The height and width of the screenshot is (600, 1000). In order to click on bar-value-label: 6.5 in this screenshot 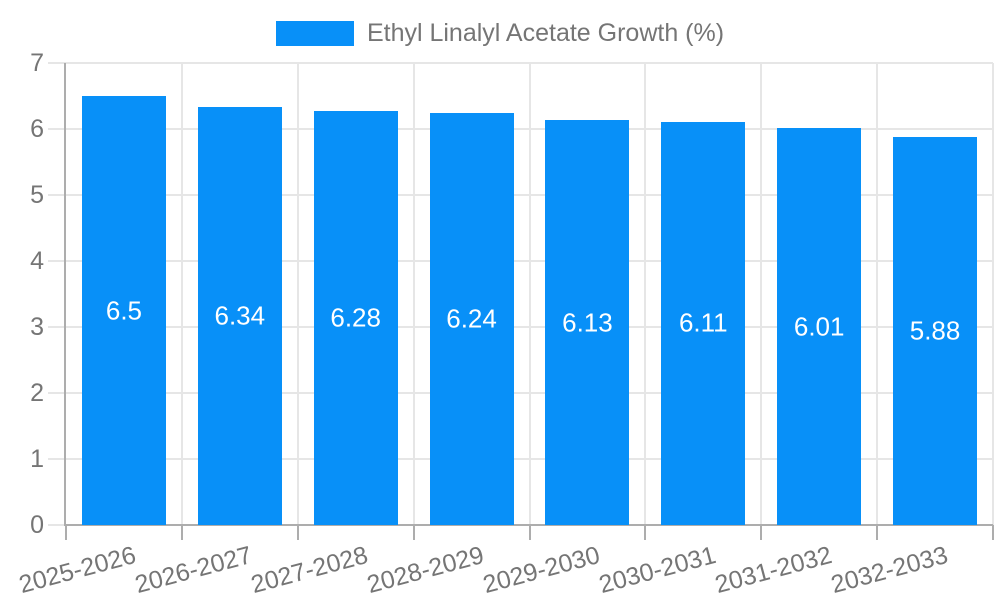, I will do `click(124, 310)`.